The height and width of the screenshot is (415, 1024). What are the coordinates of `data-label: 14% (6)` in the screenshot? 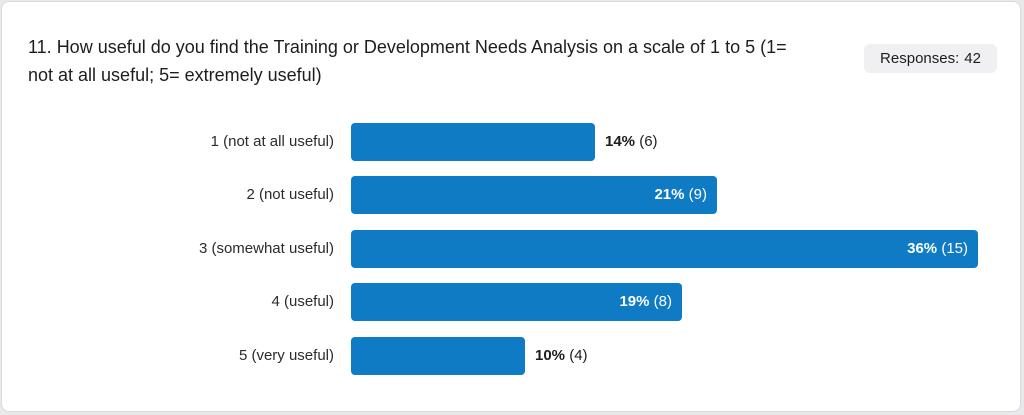 It's located at (631, 141).